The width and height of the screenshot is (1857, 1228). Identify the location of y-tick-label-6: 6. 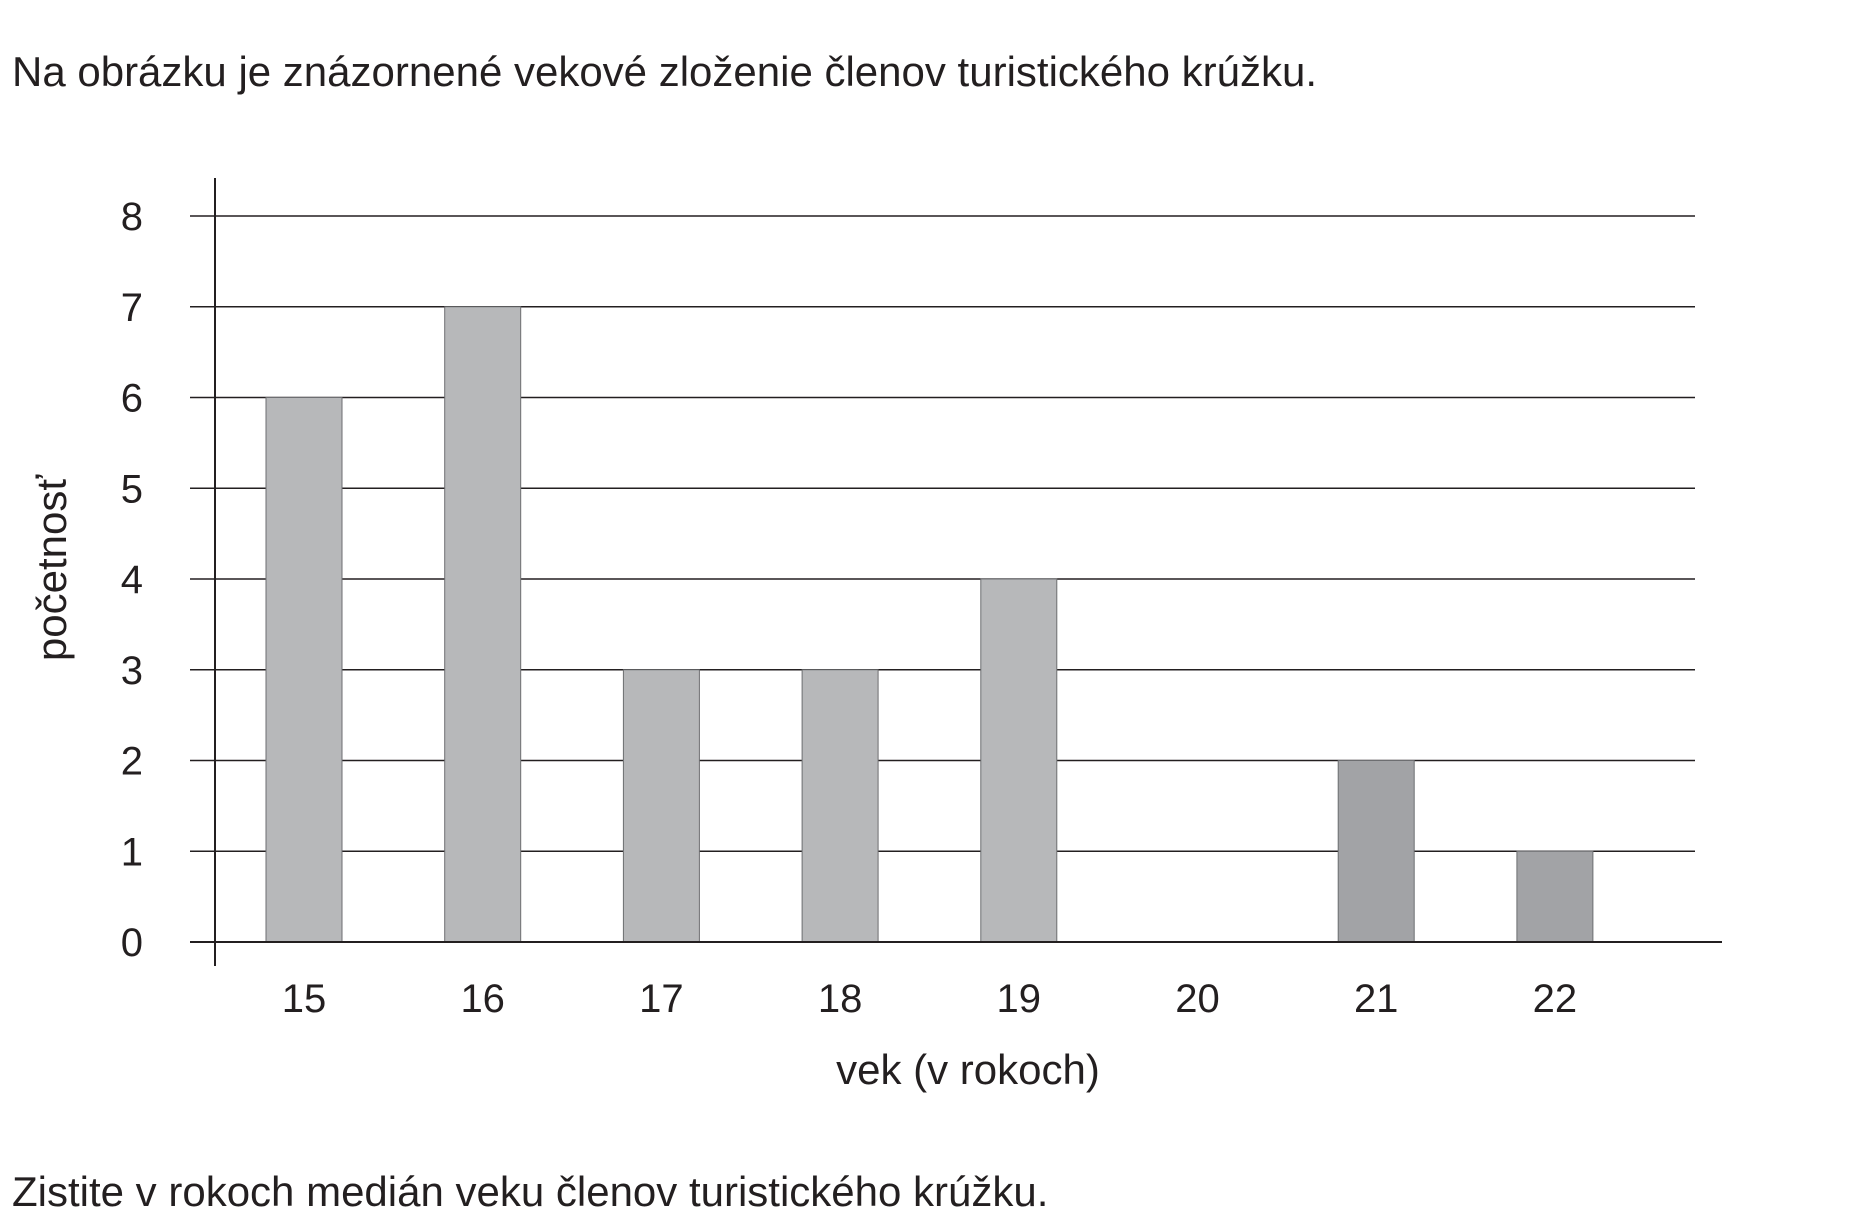
(132, 399).